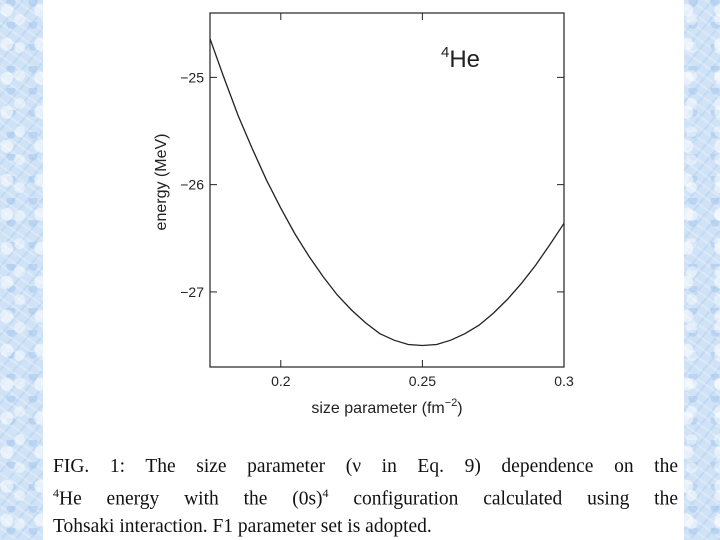 The image size is (720, 540). What do you see at coordinates (422, 381) in the screenshot?
I see `x-tick-label: 0.25` at bounding box center [422, 381].